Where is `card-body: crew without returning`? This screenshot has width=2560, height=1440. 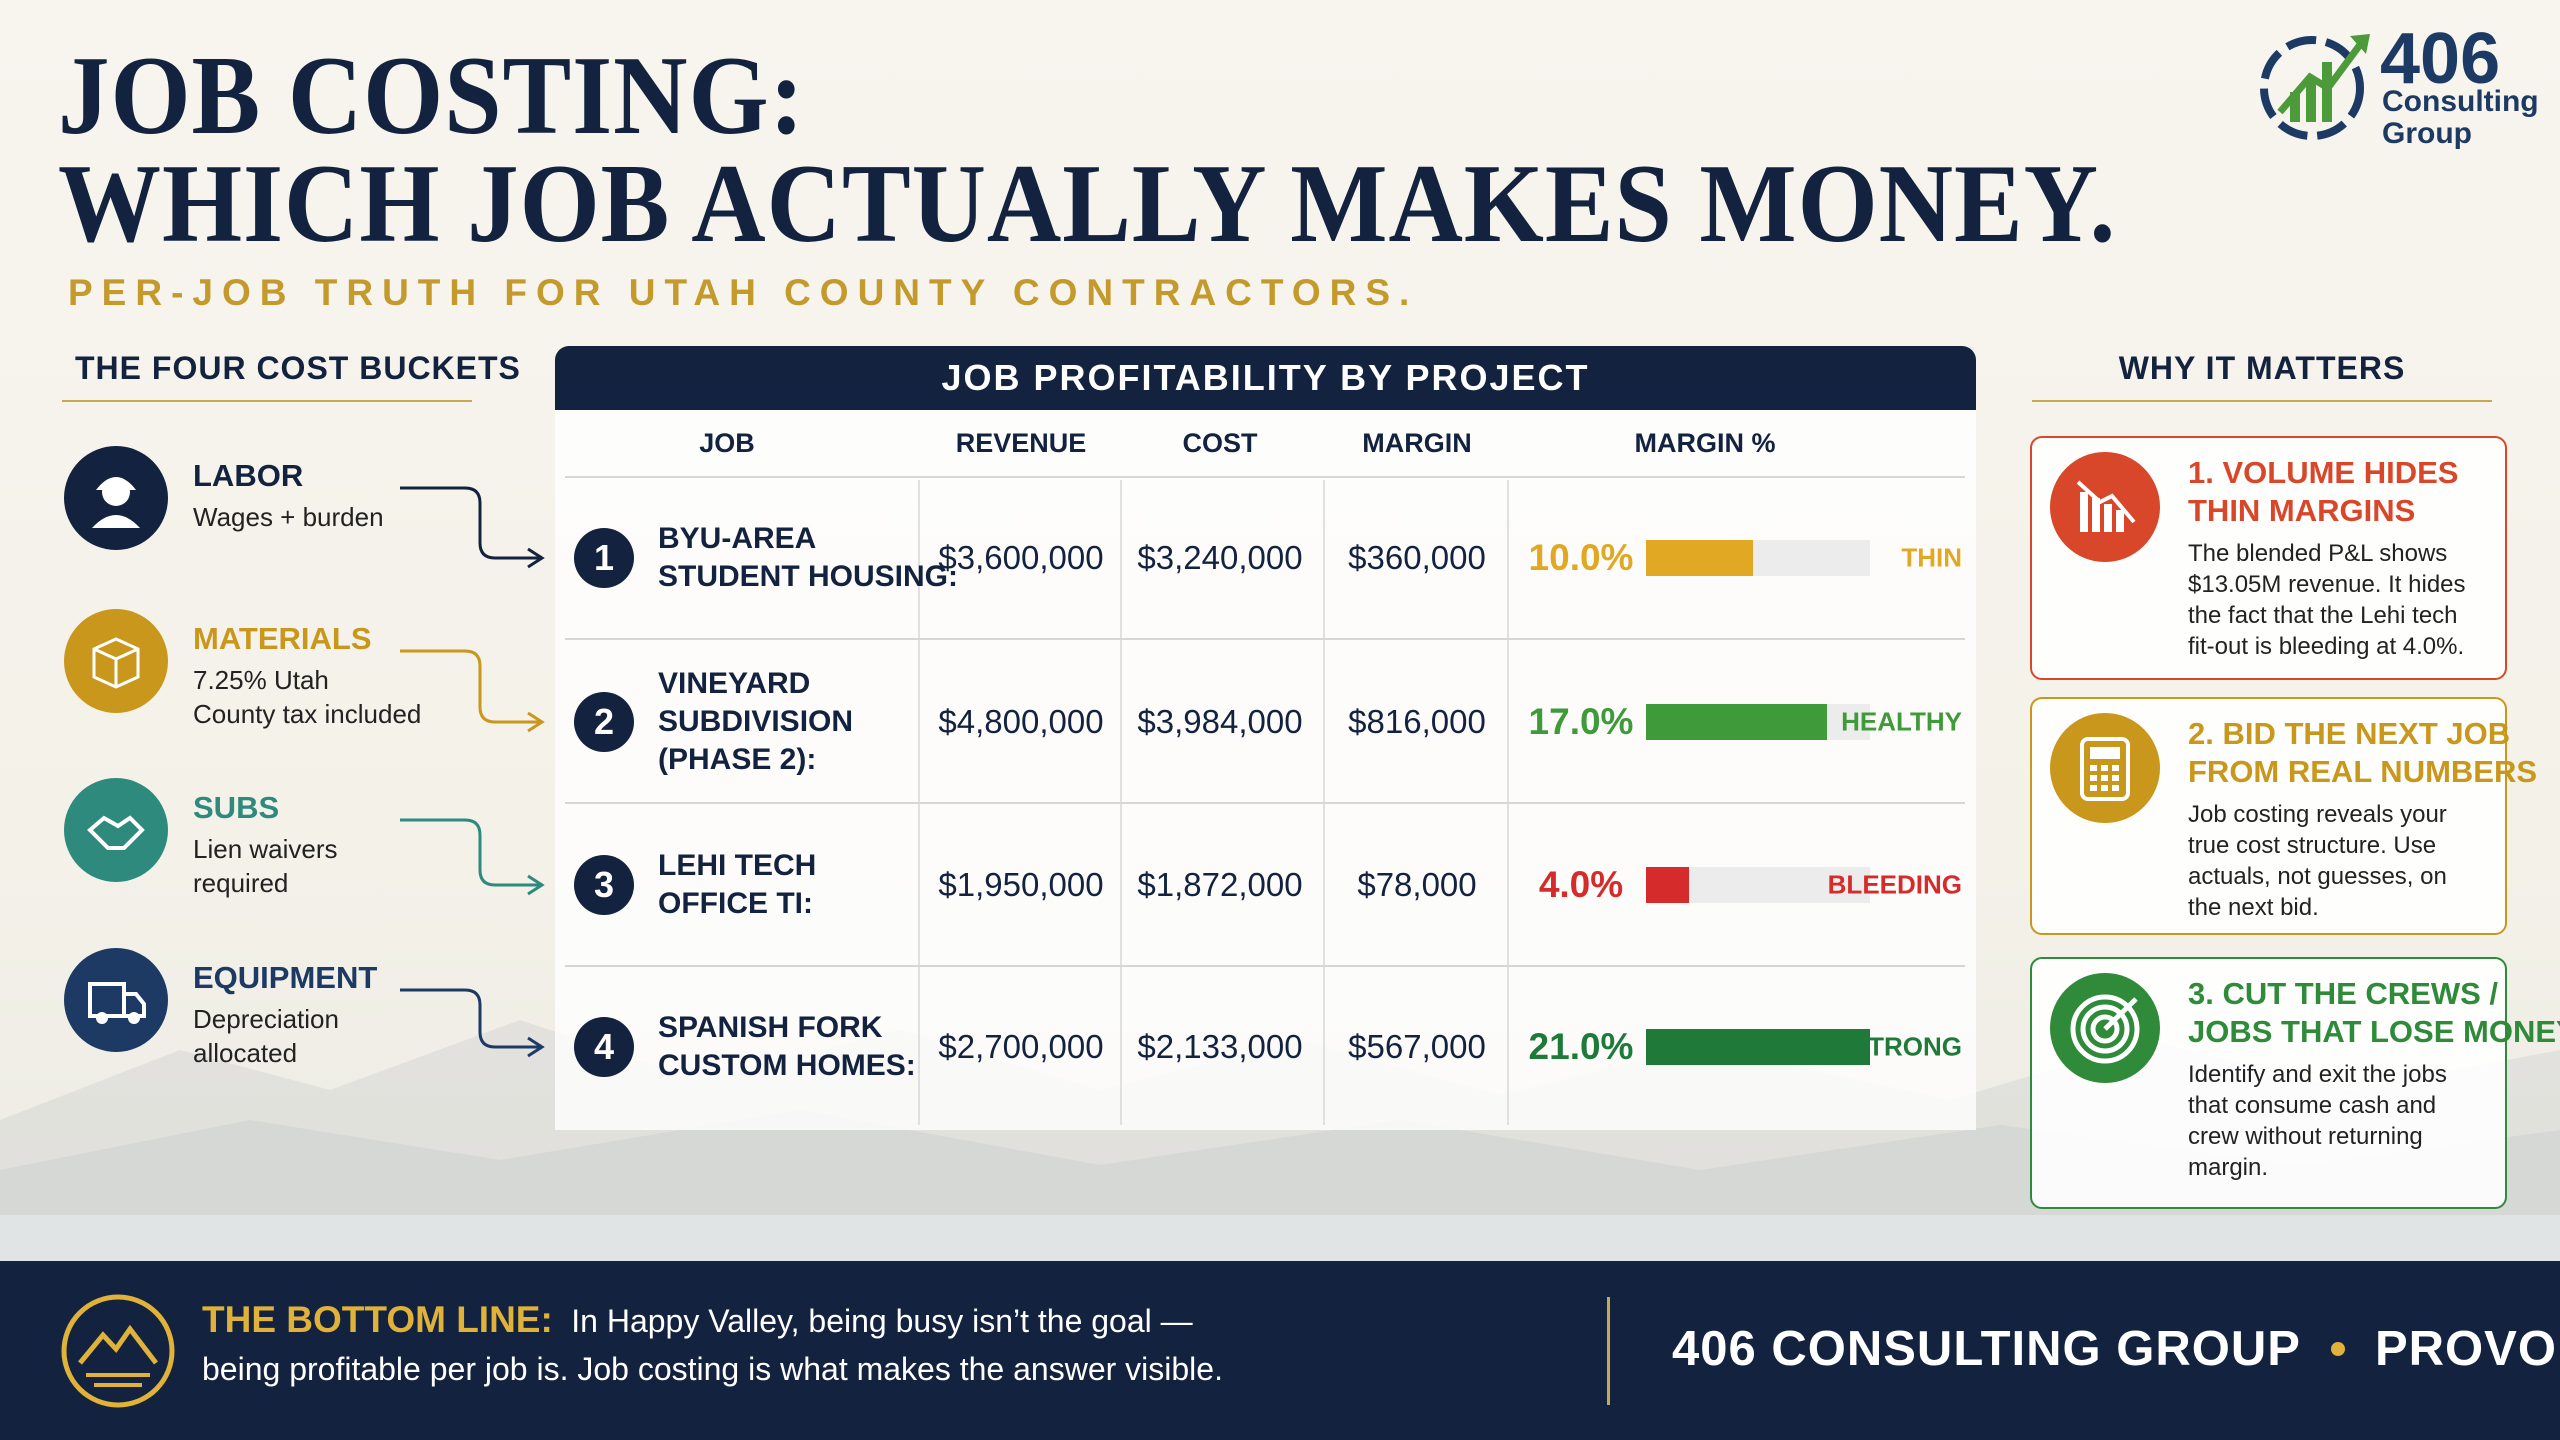 card-body: crew without returning is located at coordinates (2305, 1136).